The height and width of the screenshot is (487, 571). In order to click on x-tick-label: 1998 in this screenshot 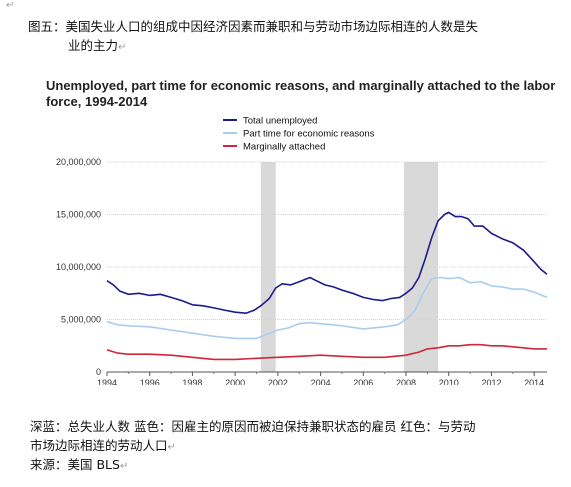, I will do `click(192, 381)`.